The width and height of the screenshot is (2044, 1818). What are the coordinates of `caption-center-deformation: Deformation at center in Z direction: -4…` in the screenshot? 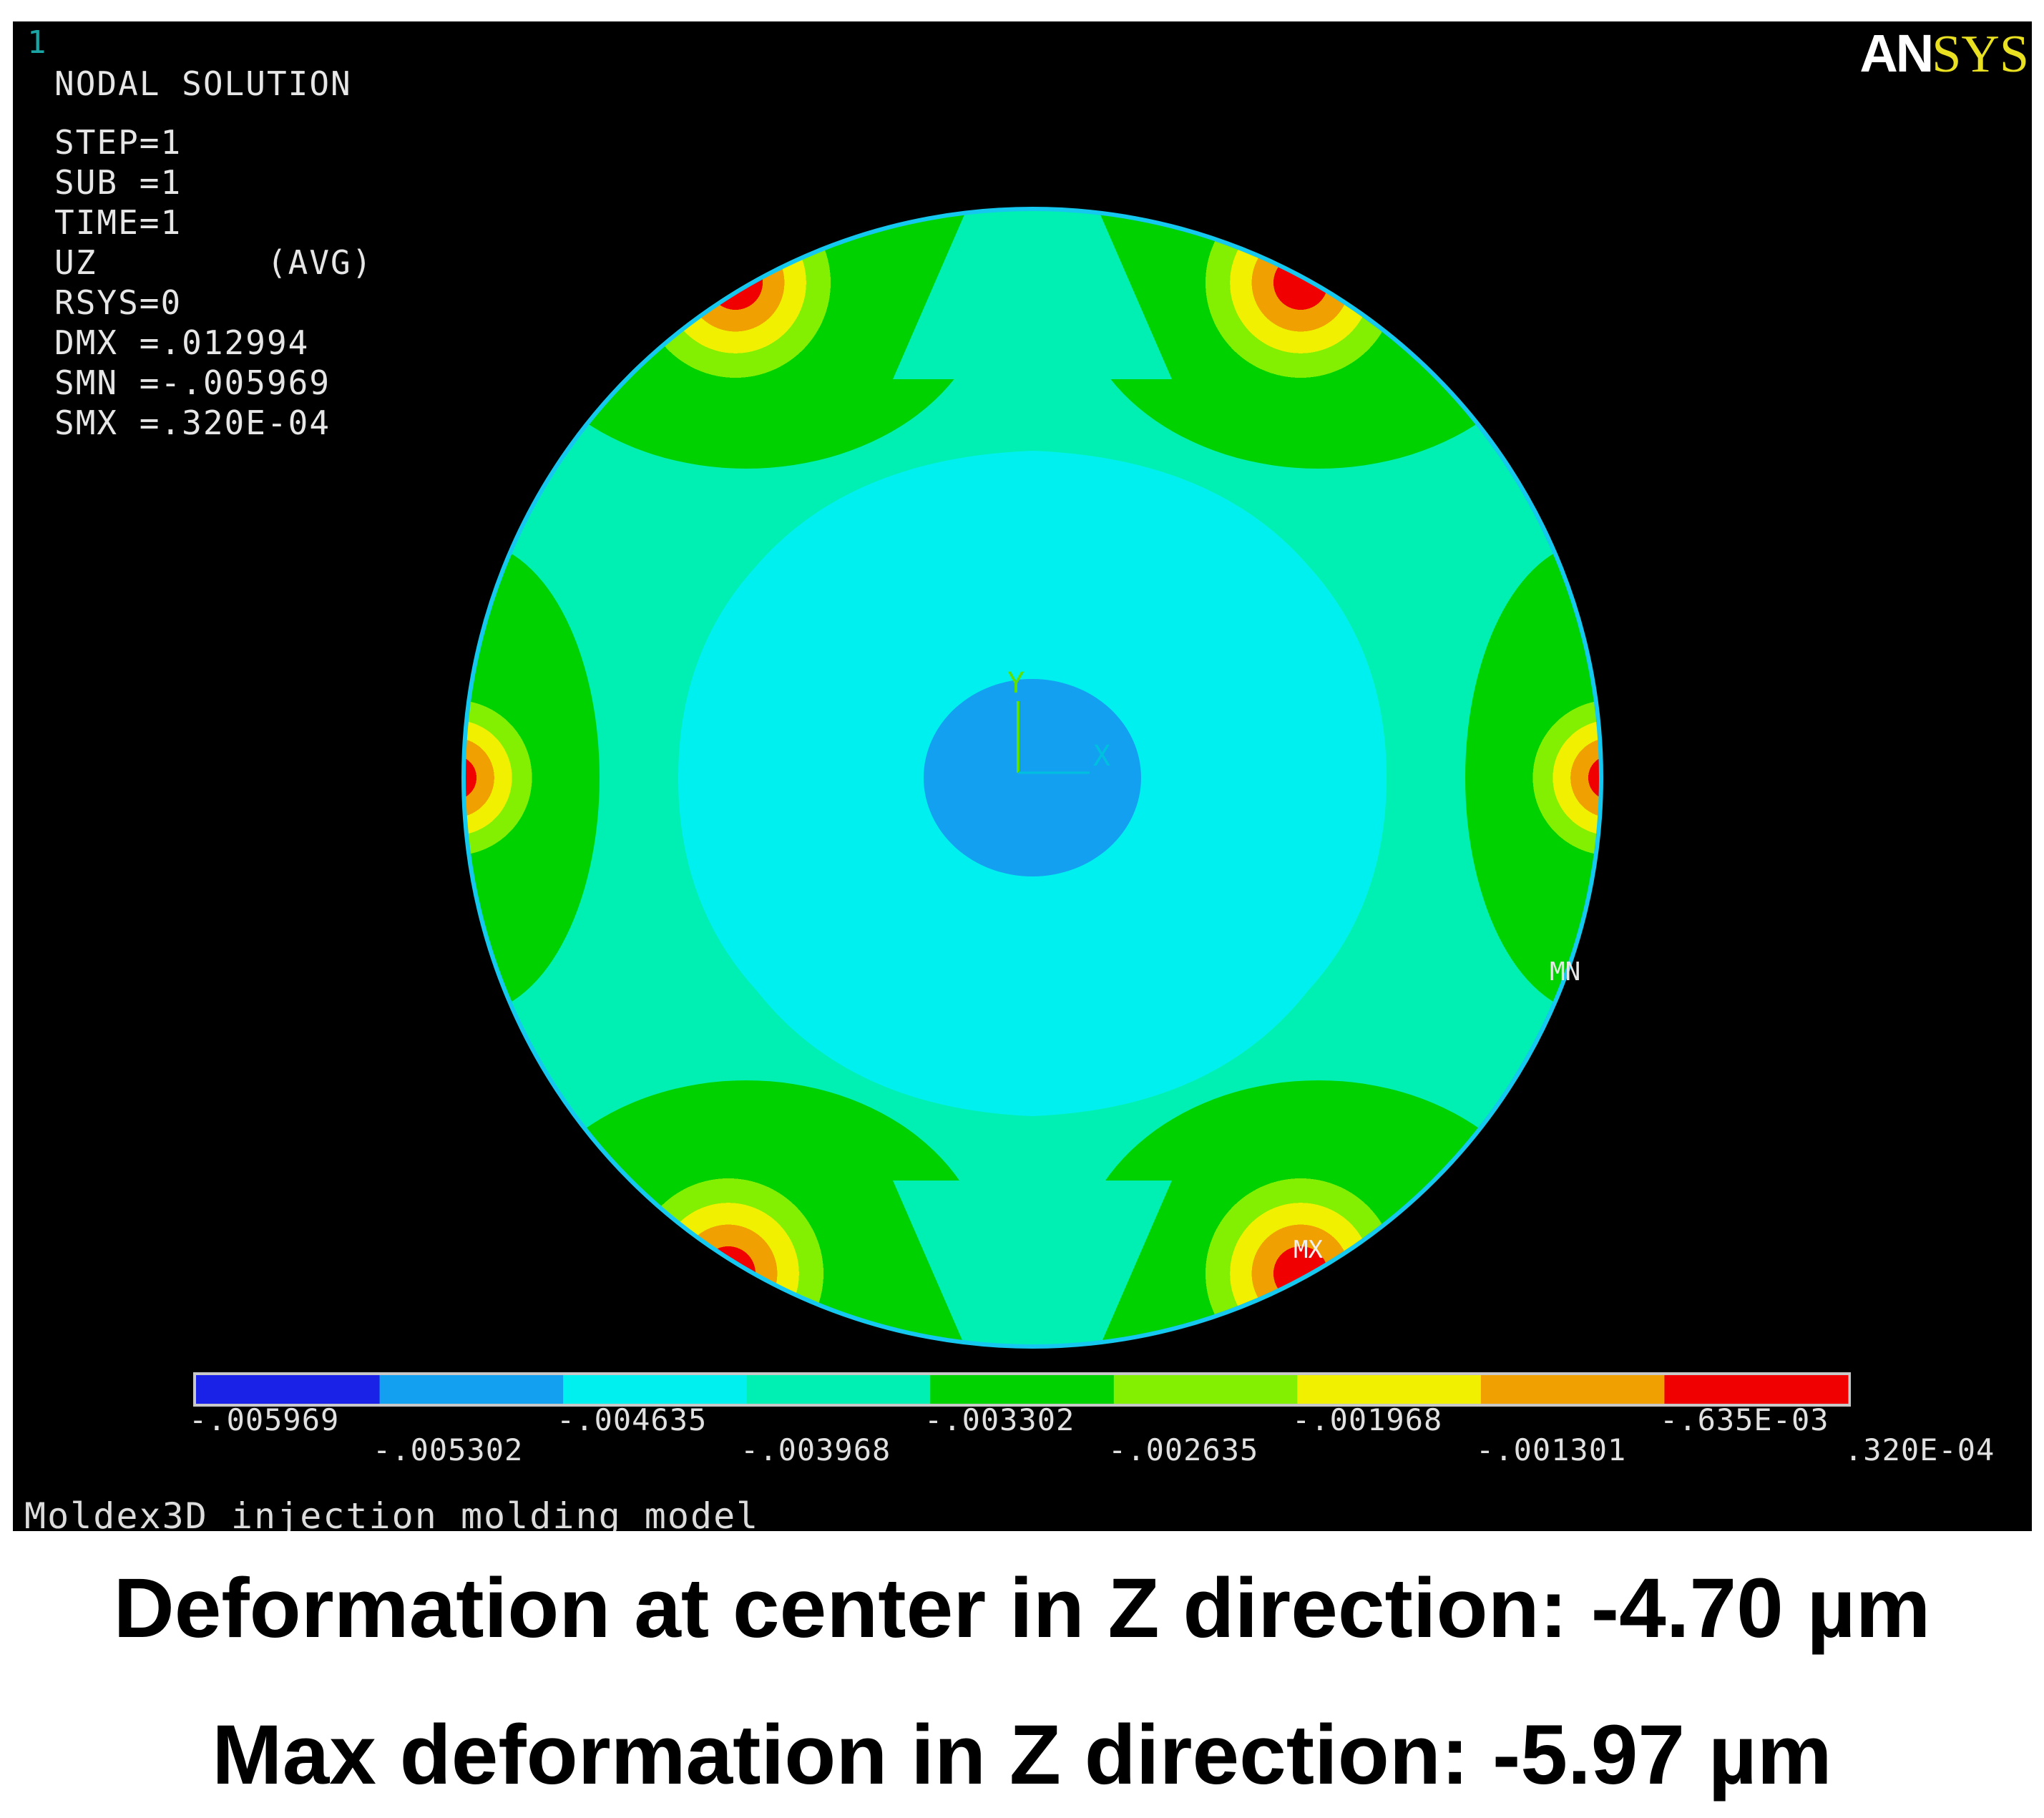 It's located at (1022, 1609).